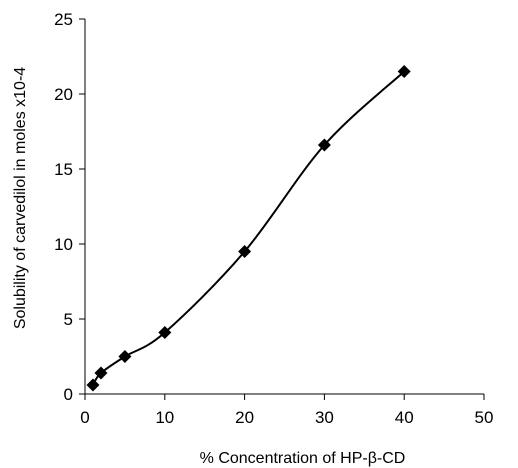 This screenshot has height=468, width=518. I want to click on x-tick-label: 30, so click(324, 417).